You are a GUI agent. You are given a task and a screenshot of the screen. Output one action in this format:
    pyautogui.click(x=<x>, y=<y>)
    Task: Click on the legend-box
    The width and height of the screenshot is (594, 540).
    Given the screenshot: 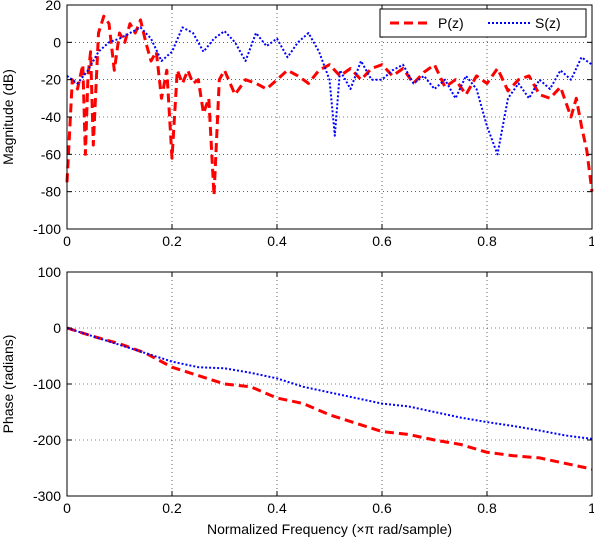 What is the action you would take?
    pyautogui.click(x=483, y=23)
    